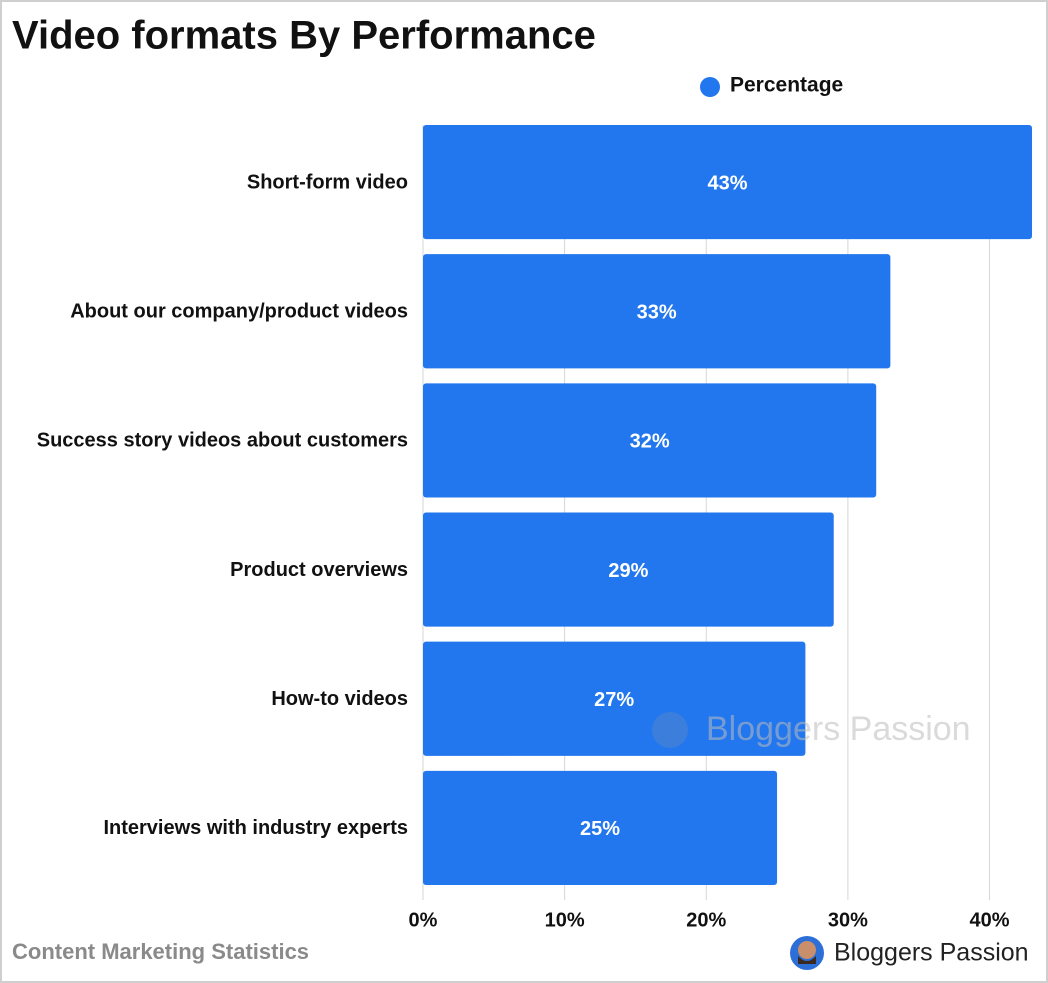  Describe the element at coordinates (807, 950) in the screenshot. I see `avatar-face` at that location.